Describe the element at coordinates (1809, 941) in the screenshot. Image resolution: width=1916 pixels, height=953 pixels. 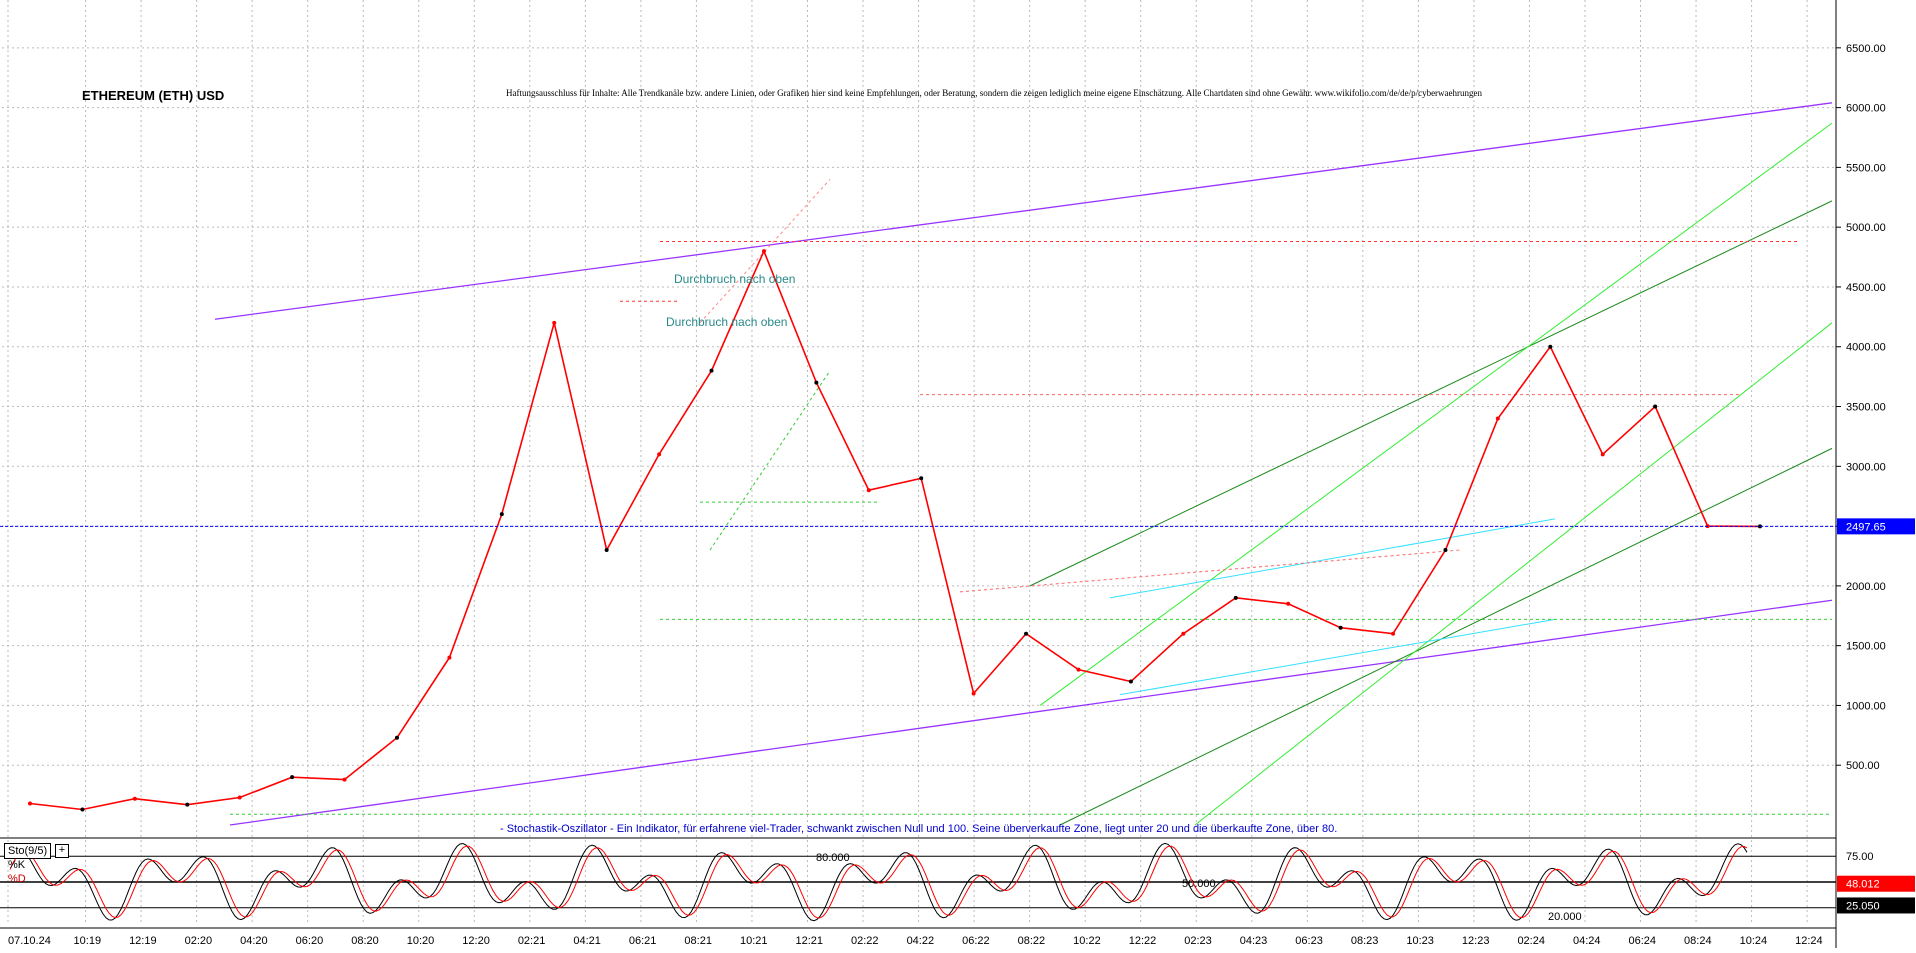
I see `x-tick-label: 12:24` at that location.